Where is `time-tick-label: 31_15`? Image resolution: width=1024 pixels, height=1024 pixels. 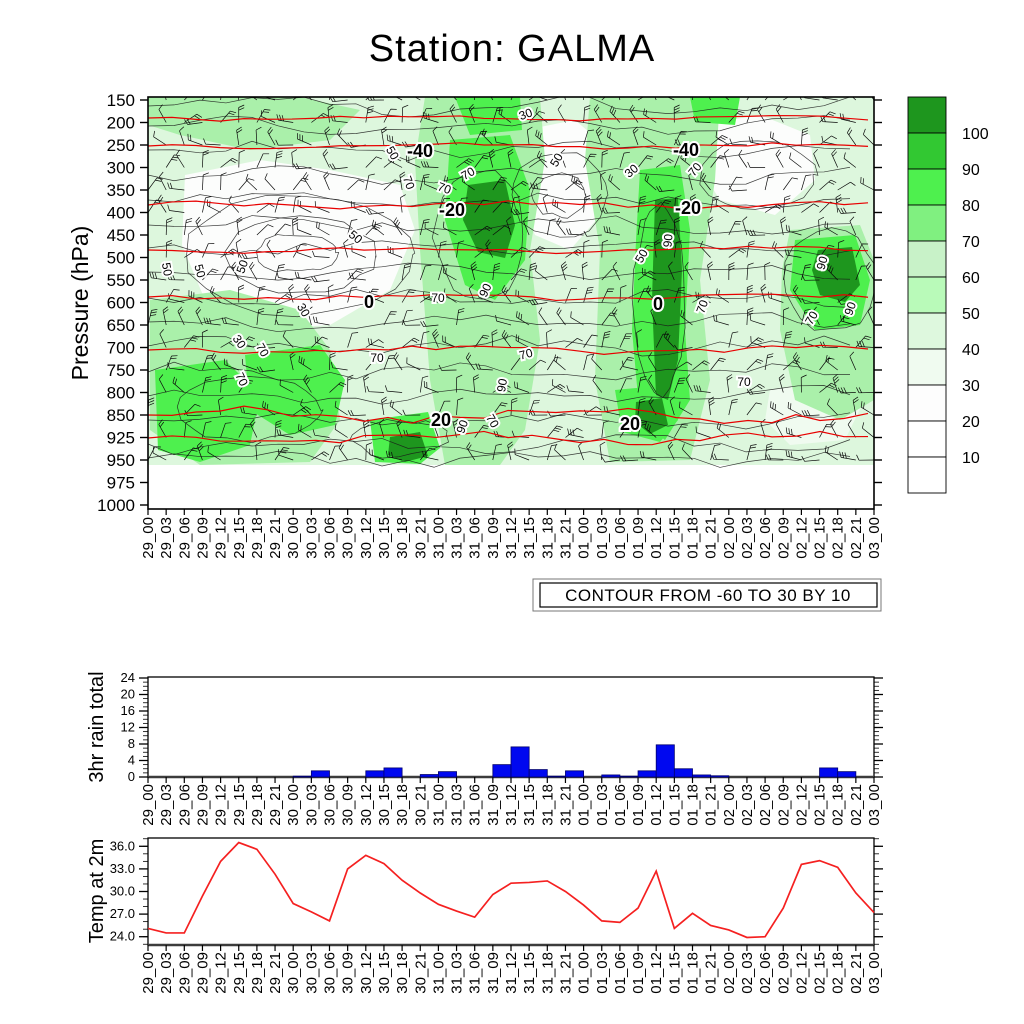 time-tick-label: 31_15 is located at coordinates (529, 805).